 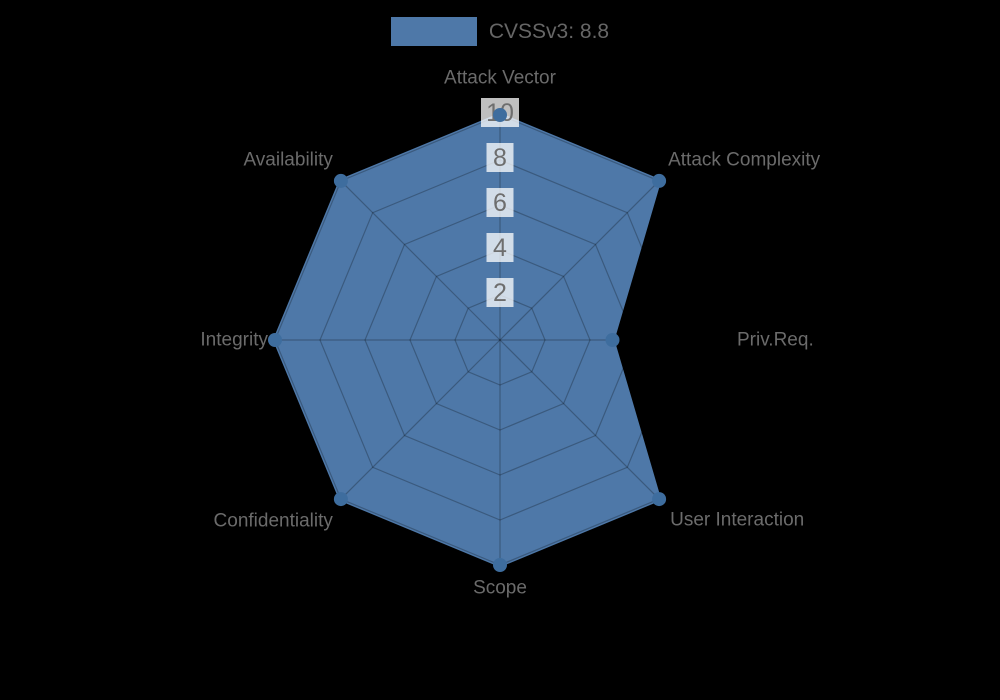 I want to click on data-point-availability, so click(x=340, y=180).